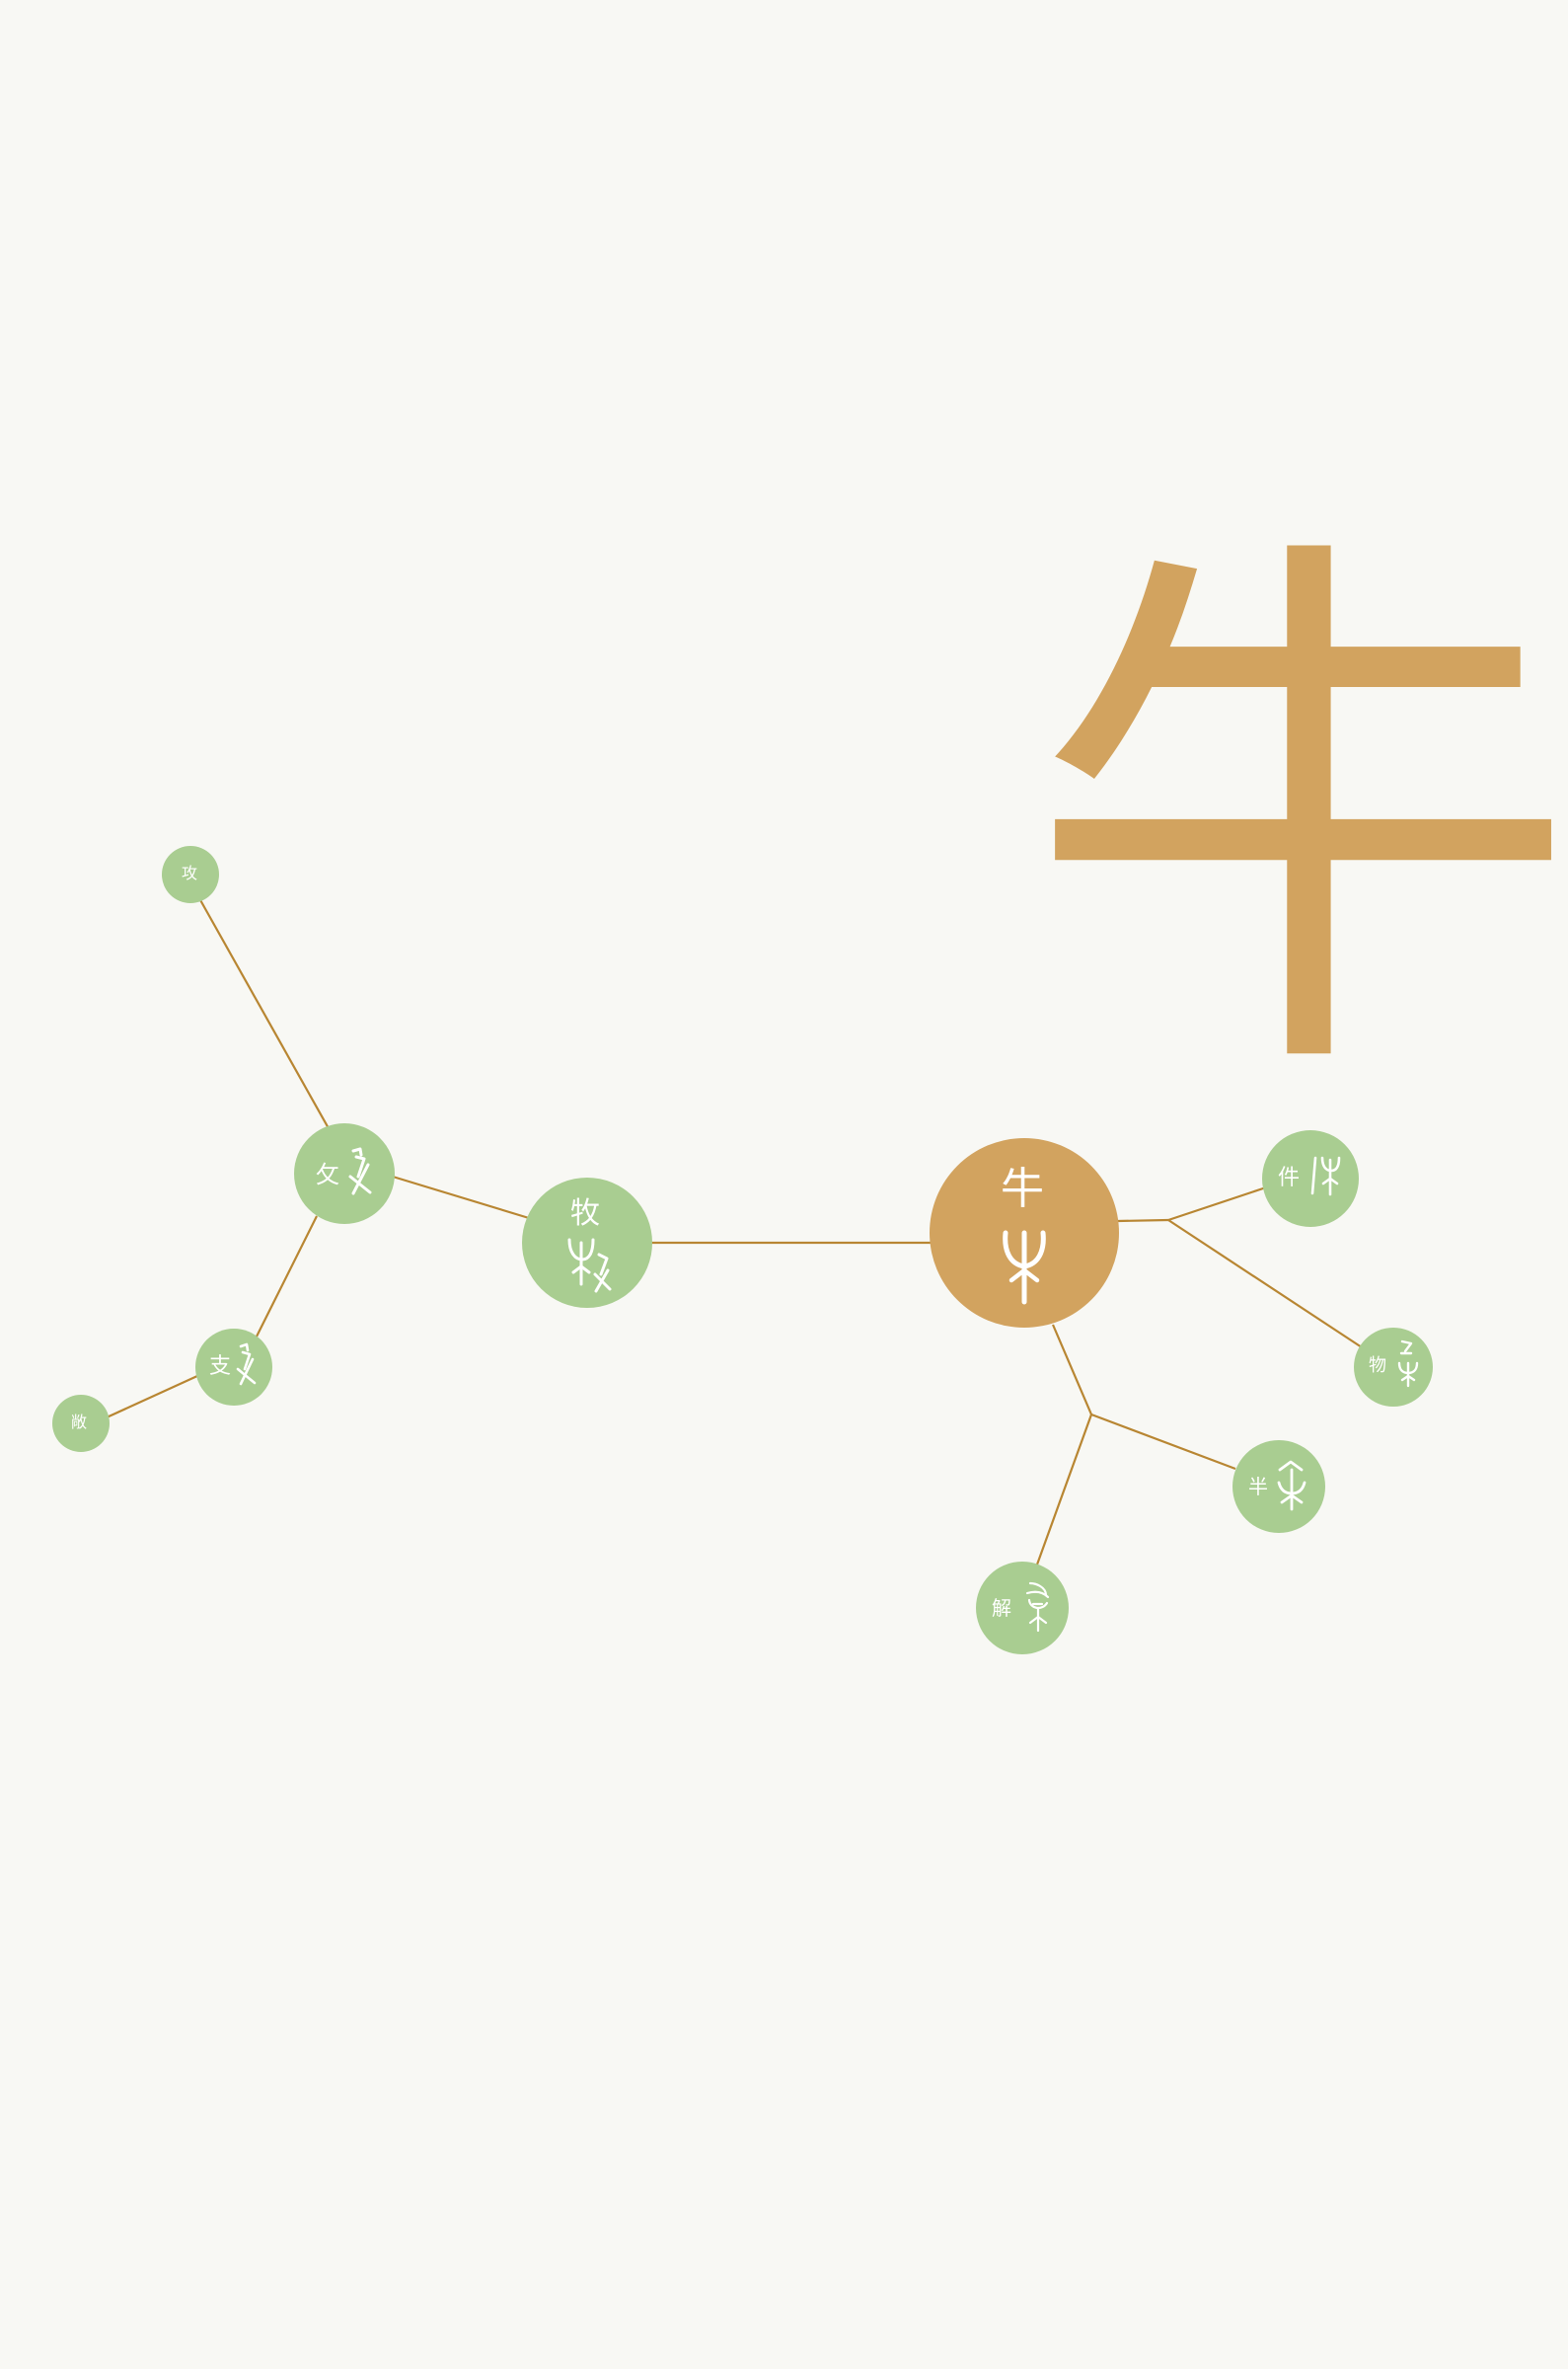  I want to click on node-pu: 攵, so click(345, 1173).